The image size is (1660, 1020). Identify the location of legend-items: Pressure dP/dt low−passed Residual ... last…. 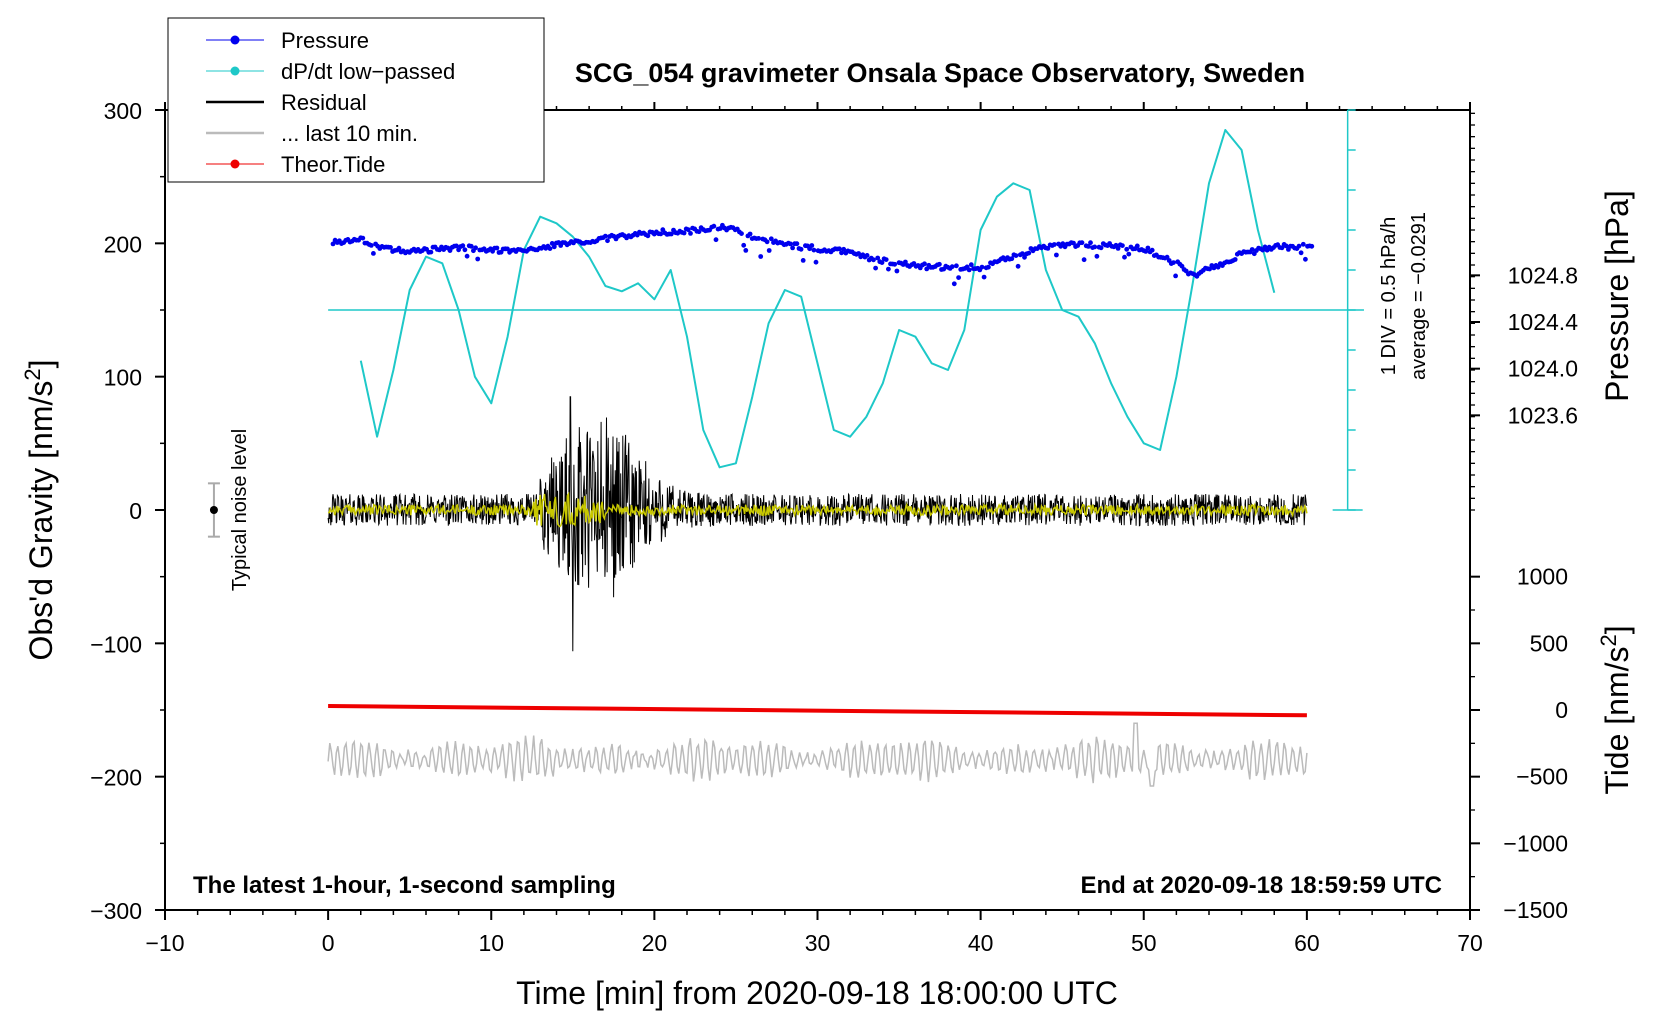
(330, 102).